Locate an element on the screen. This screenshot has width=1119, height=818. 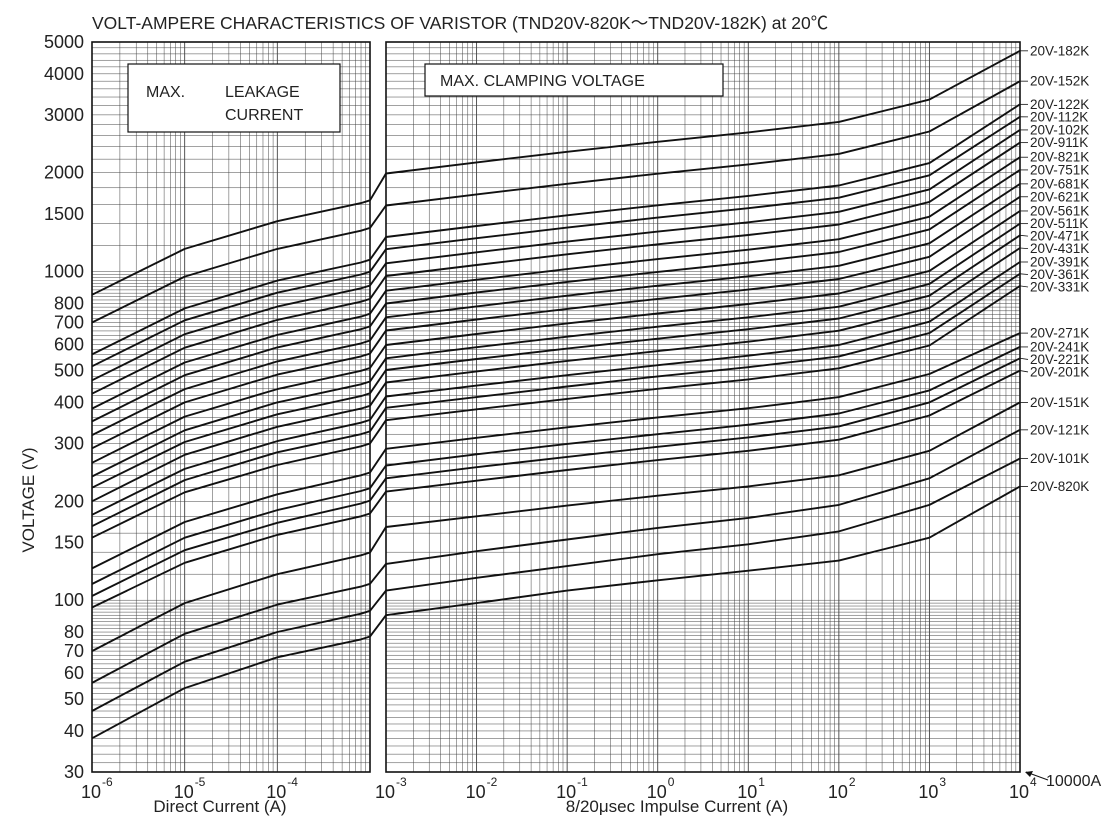
clamping-label-box: MAX. CLAMPING VOLTAGE is located at coordinates (574, 80).